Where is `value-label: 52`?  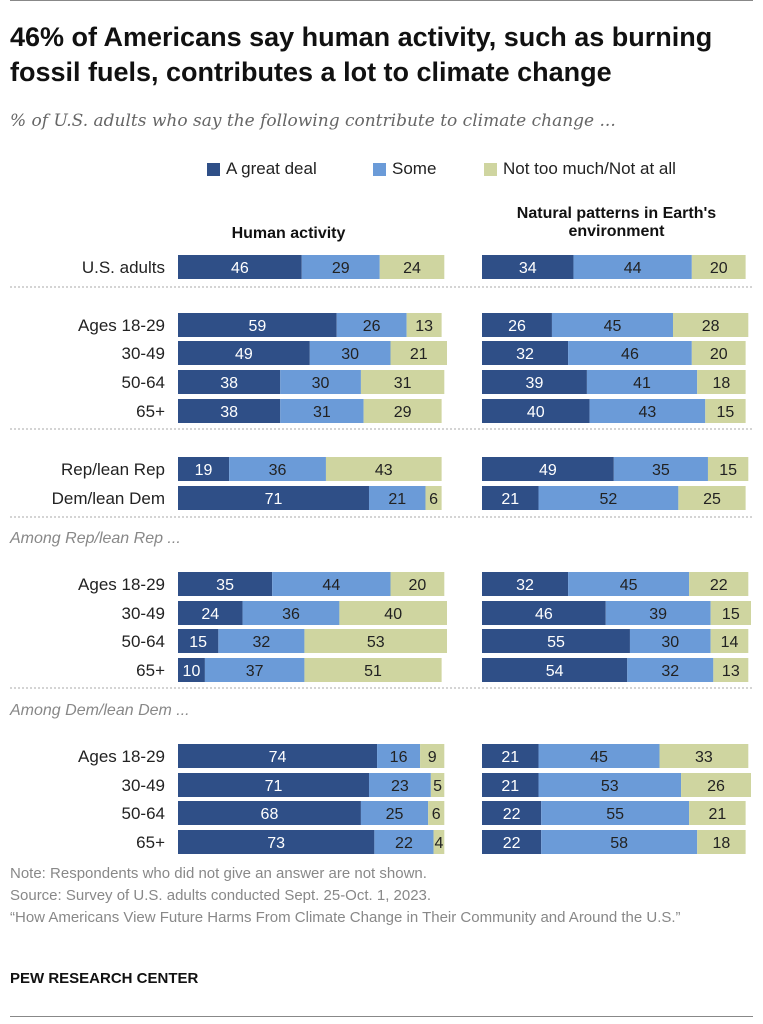 value-label: 52 is located at coordinates (609, 499).